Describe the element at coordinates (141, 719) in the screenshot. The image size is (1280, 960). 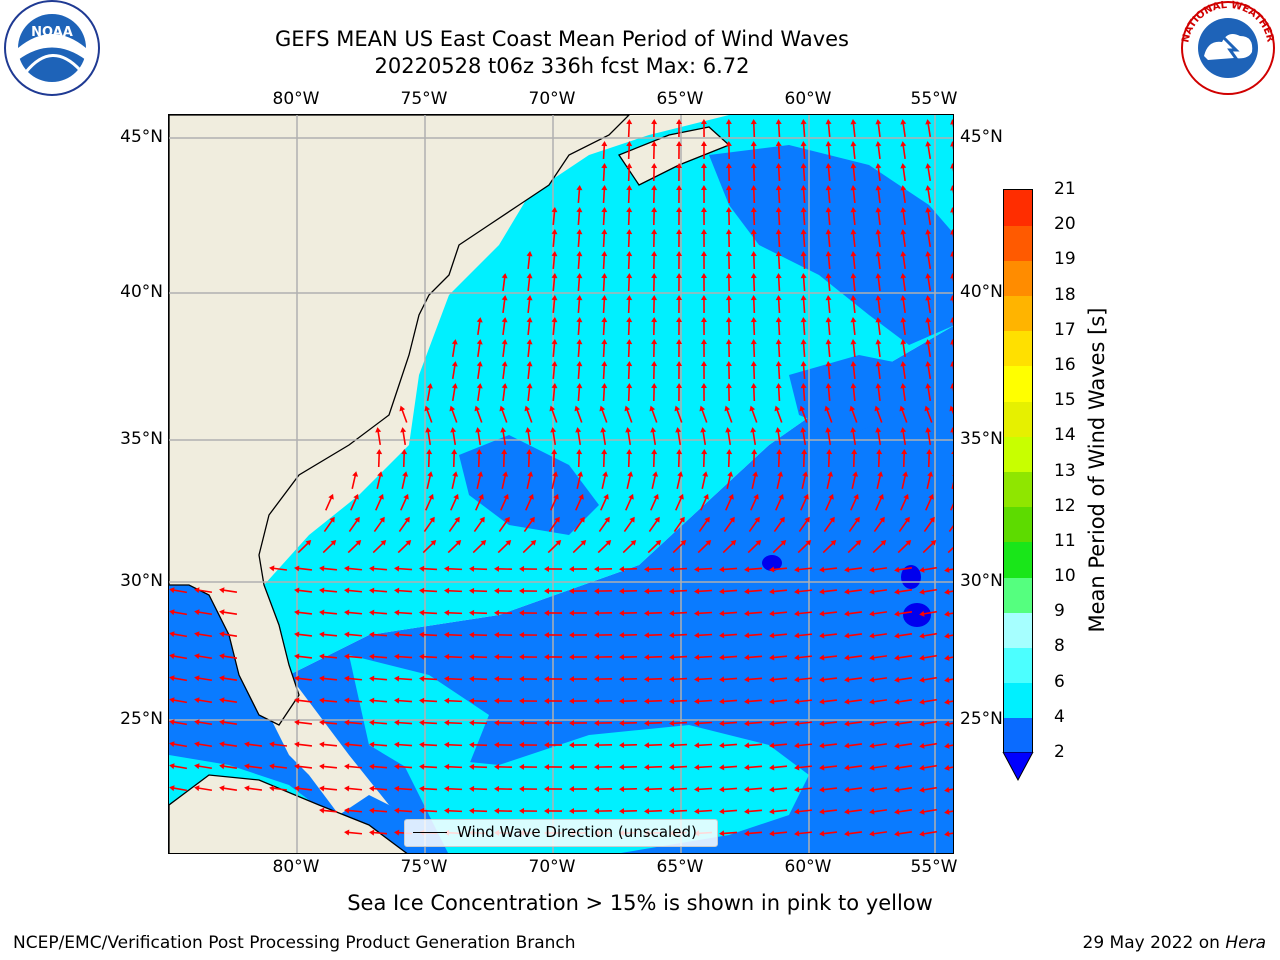
I see `lat-label-left: 25°N` at that location.